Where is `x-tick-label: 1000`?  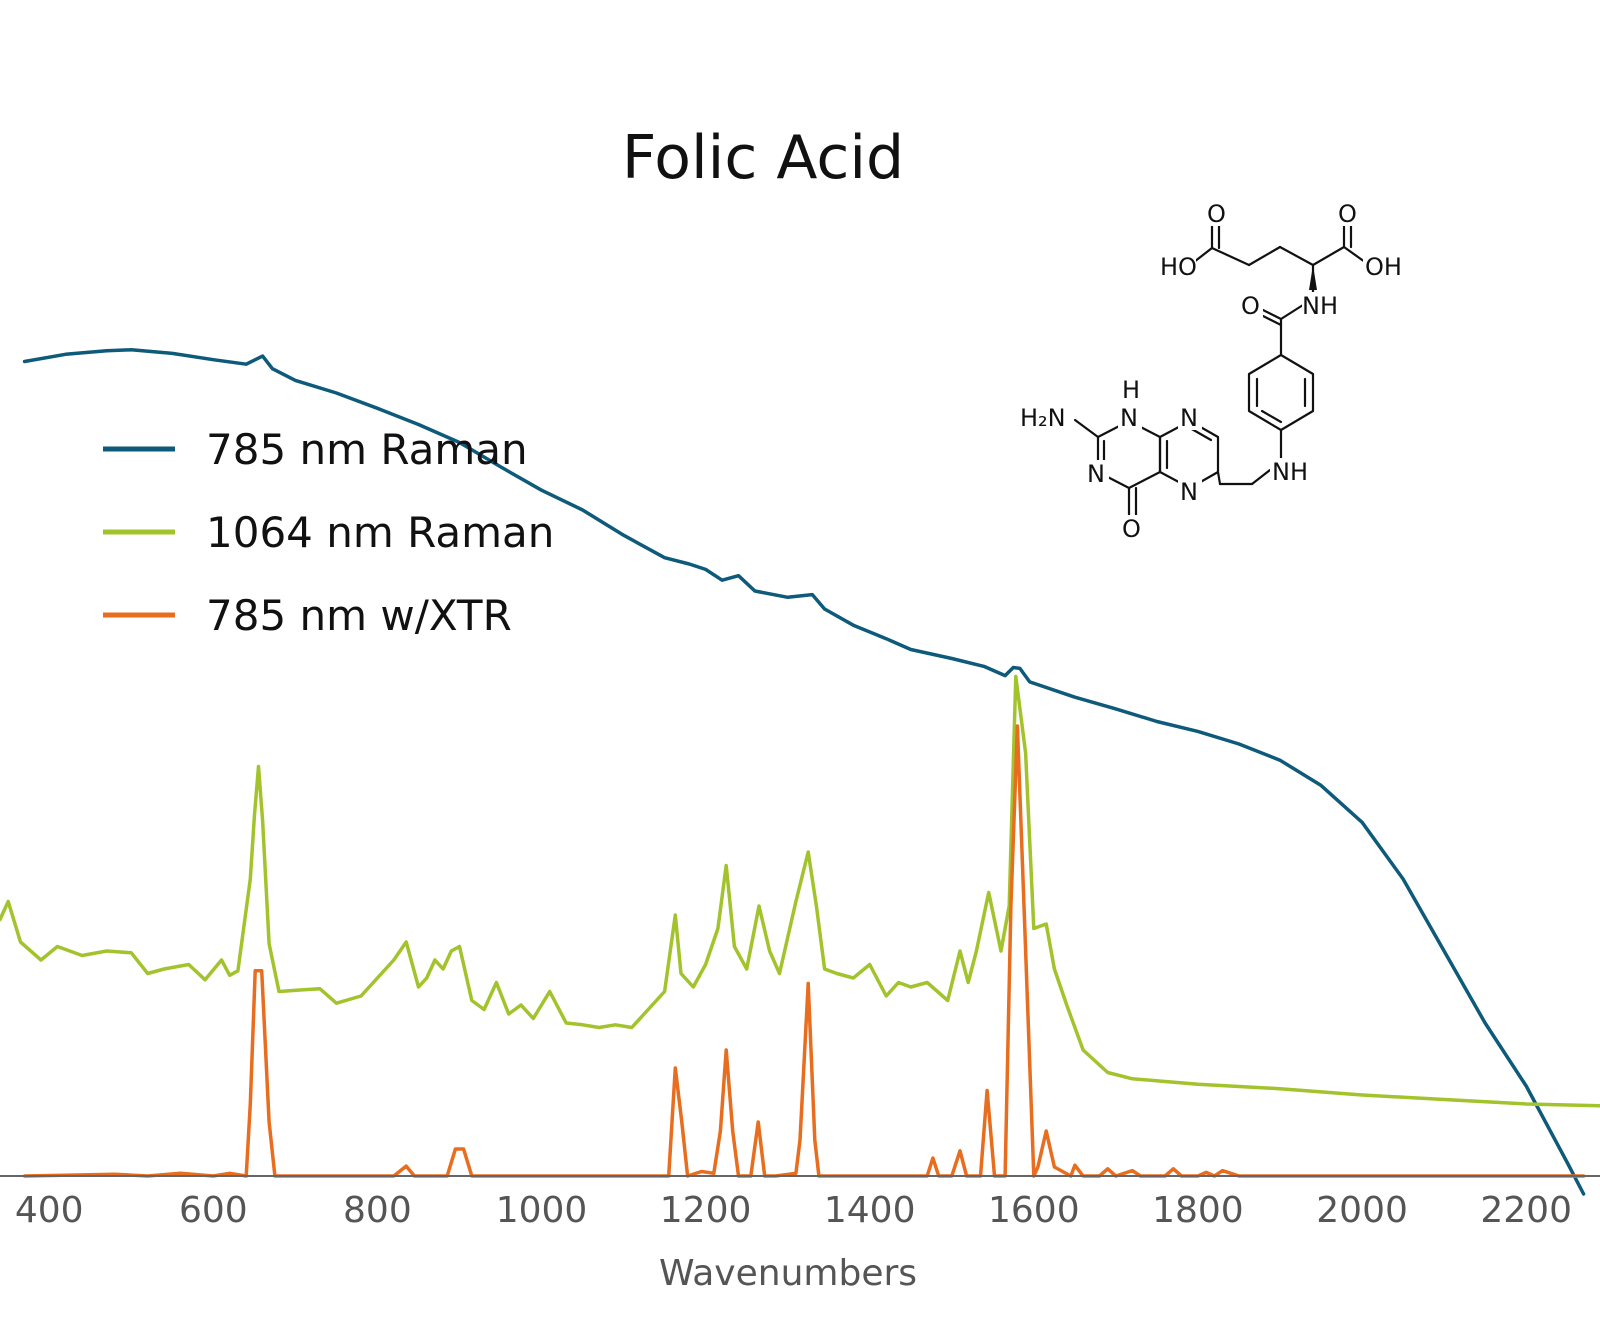
x-tick-label: 1000 is located at coordinates (542, 1210).